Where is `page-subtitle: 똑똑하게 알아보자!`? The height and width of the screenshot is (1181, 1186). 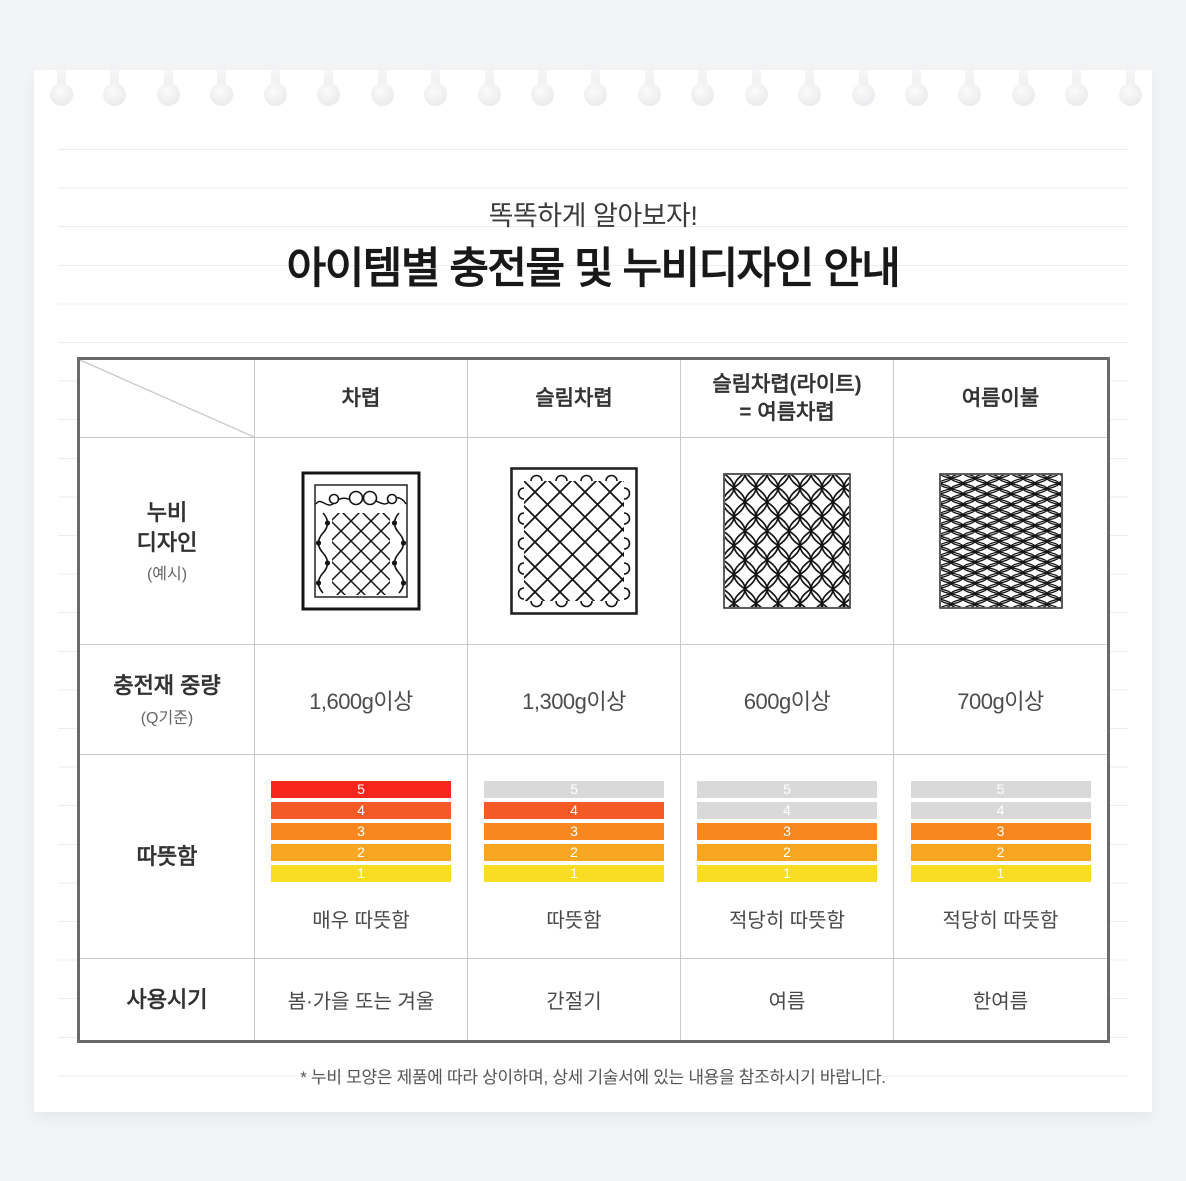
page-subtitle: 똑똑하게 알아보자! is located at coordinates (593, 216).